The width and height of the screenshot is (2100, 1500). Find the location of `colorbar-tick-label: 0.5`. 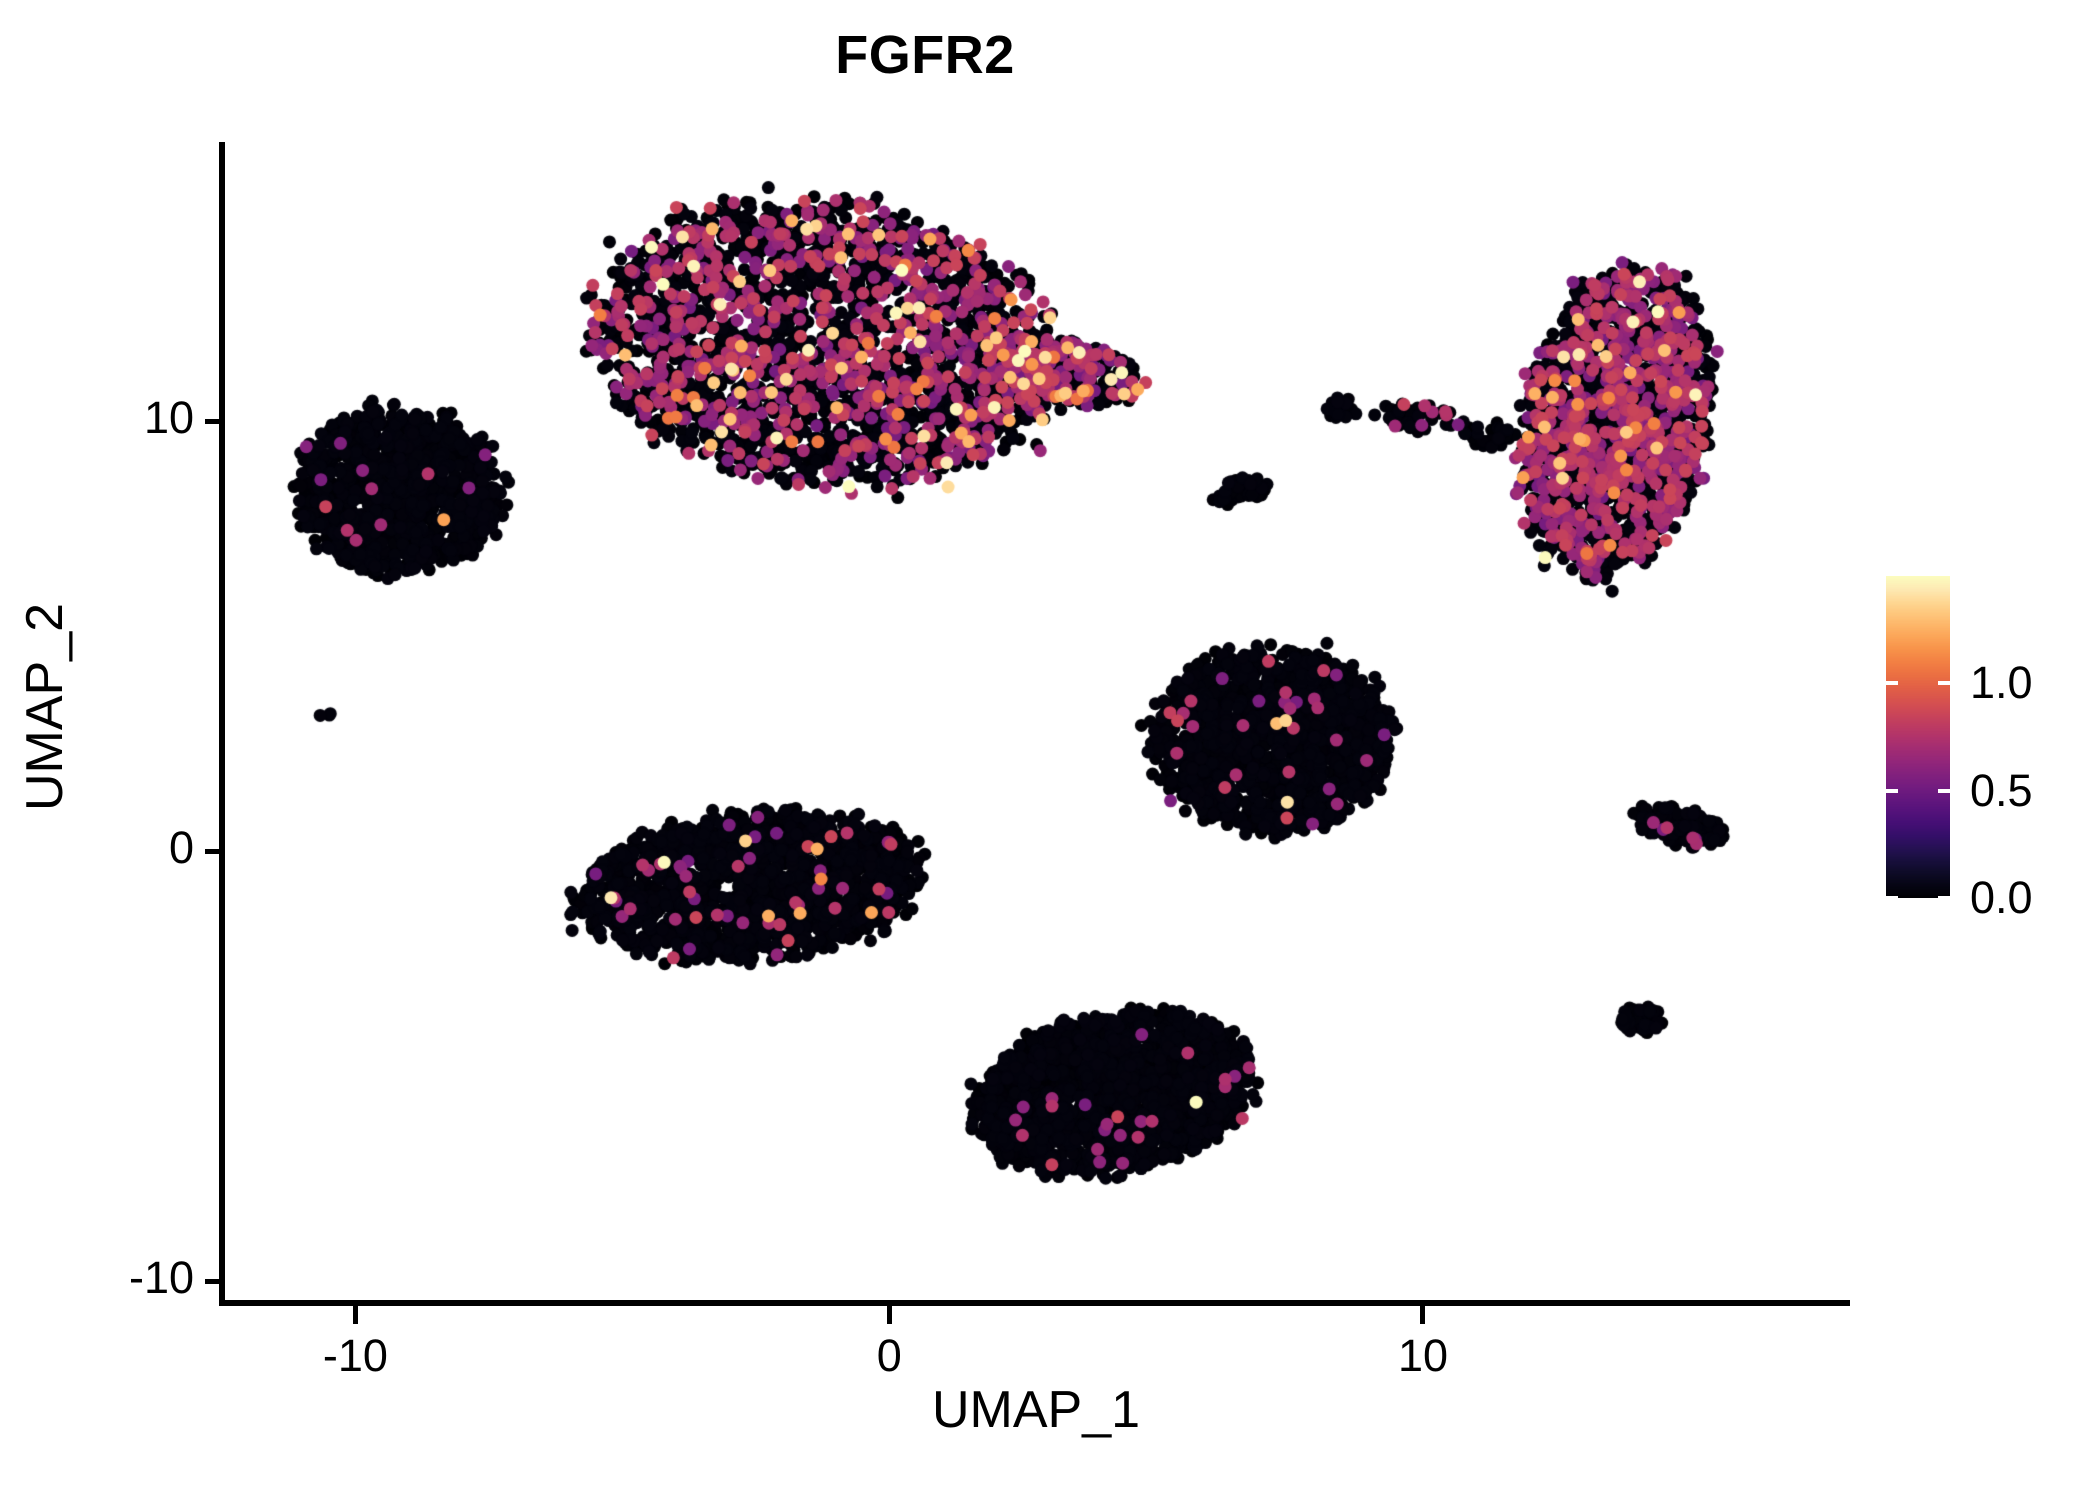

colorbar-tick-label: 0.5 is located at coordinates (2001, 790).